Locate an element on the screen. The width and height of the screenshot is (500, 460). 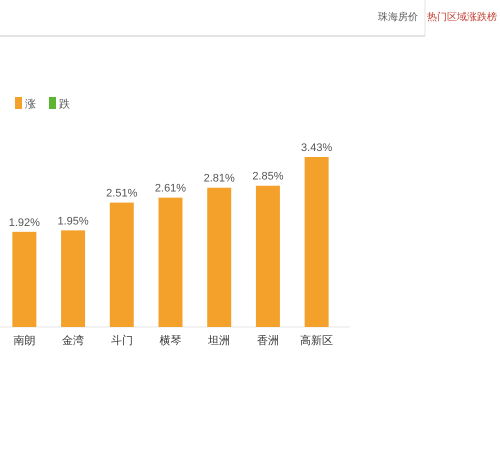
x-tick-label: 金湾 is located at coordinates (73, 340).